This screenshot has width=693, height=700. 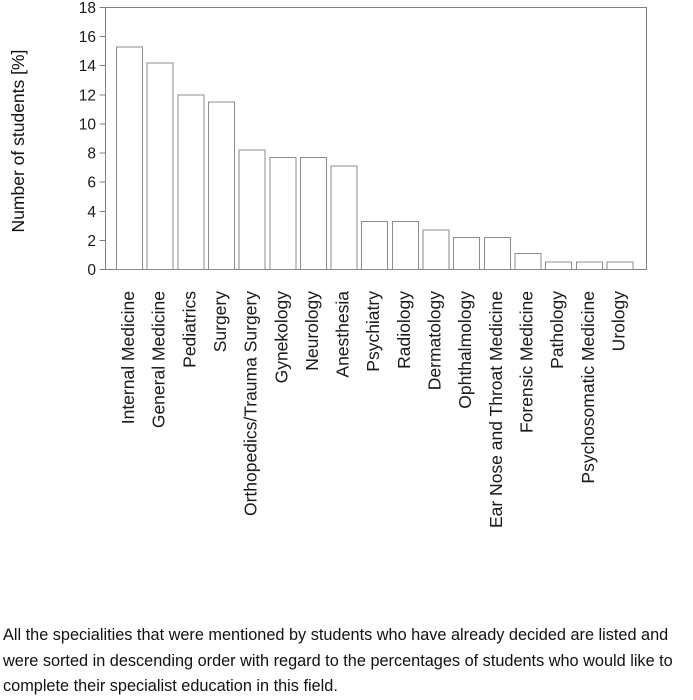 What do you see at coordinates (91, 212) in the screenshot?
I see `y-tick-label: 4` at bounding box center [91, 212].